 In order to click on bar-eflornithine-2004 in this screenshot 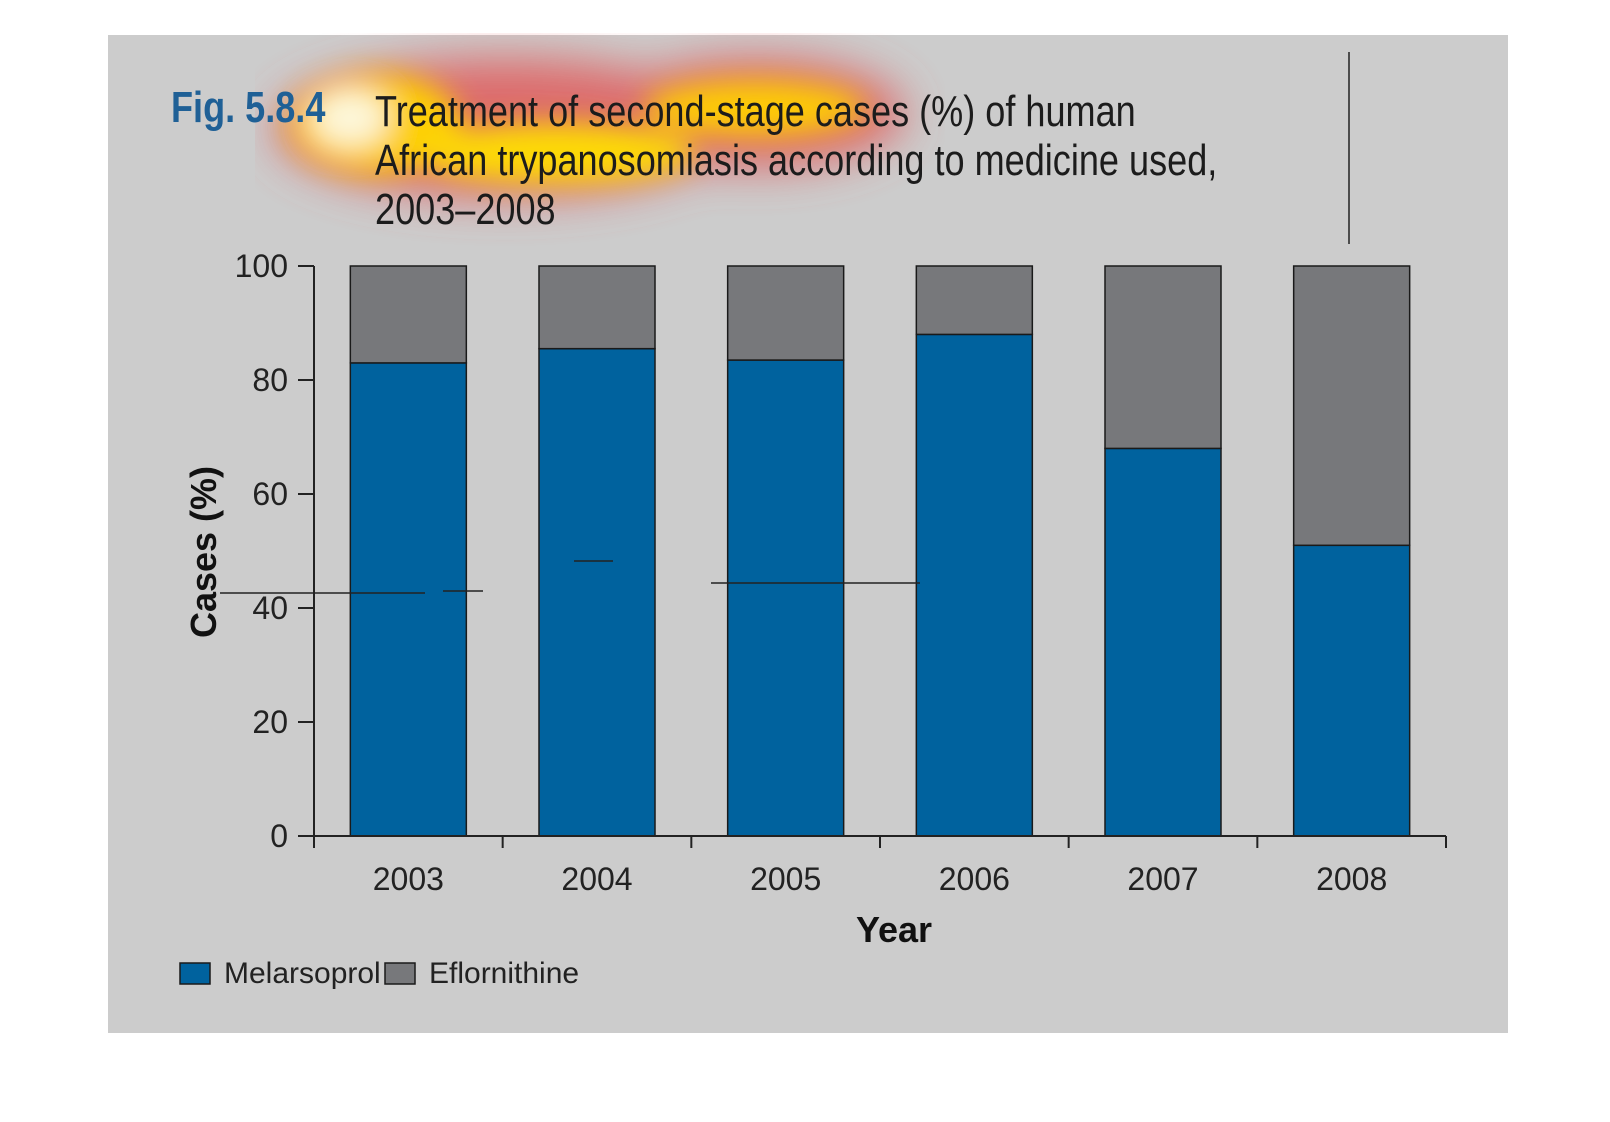, I will do `click(597, 307)`.